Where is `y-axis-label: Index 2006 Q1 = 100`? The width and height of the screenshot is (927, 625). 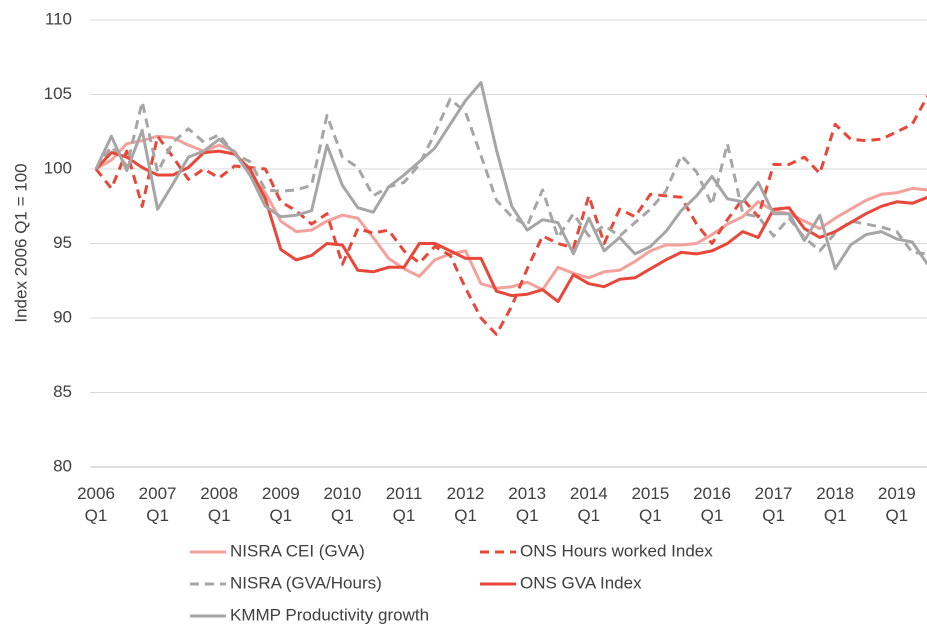
y-axis-label: Index 2006 Q1 = 100 is located at coordinates (20, 242).